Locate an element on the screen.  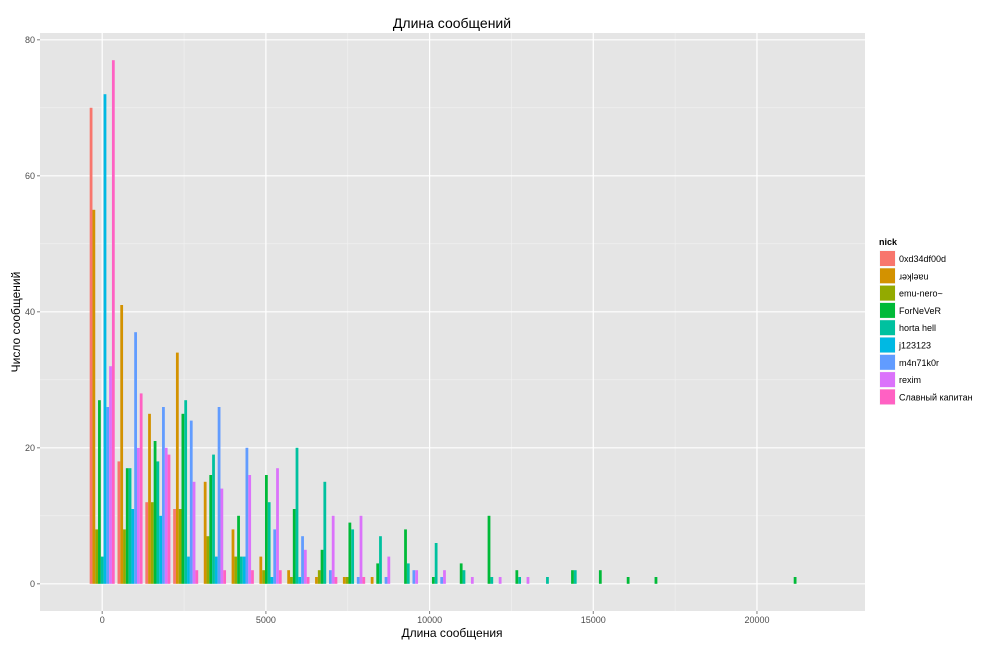
x-axis-title: Длина сообщения is located at coordinates (451, 633).